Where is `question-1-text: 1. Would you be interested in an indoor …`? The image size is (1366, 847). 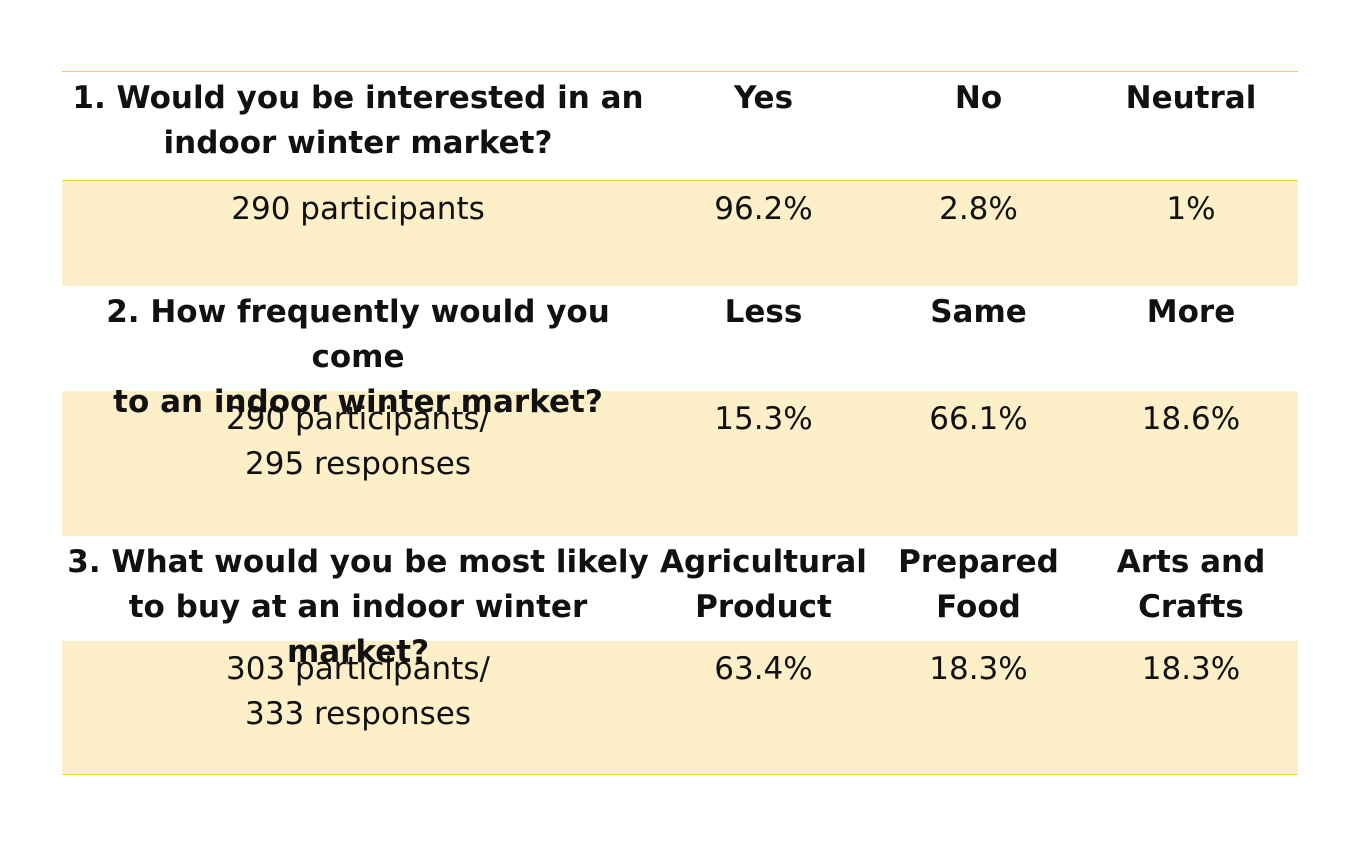
question-1-text: 1. Would you be interested in an indoor … is located at coordinates (358, 120).